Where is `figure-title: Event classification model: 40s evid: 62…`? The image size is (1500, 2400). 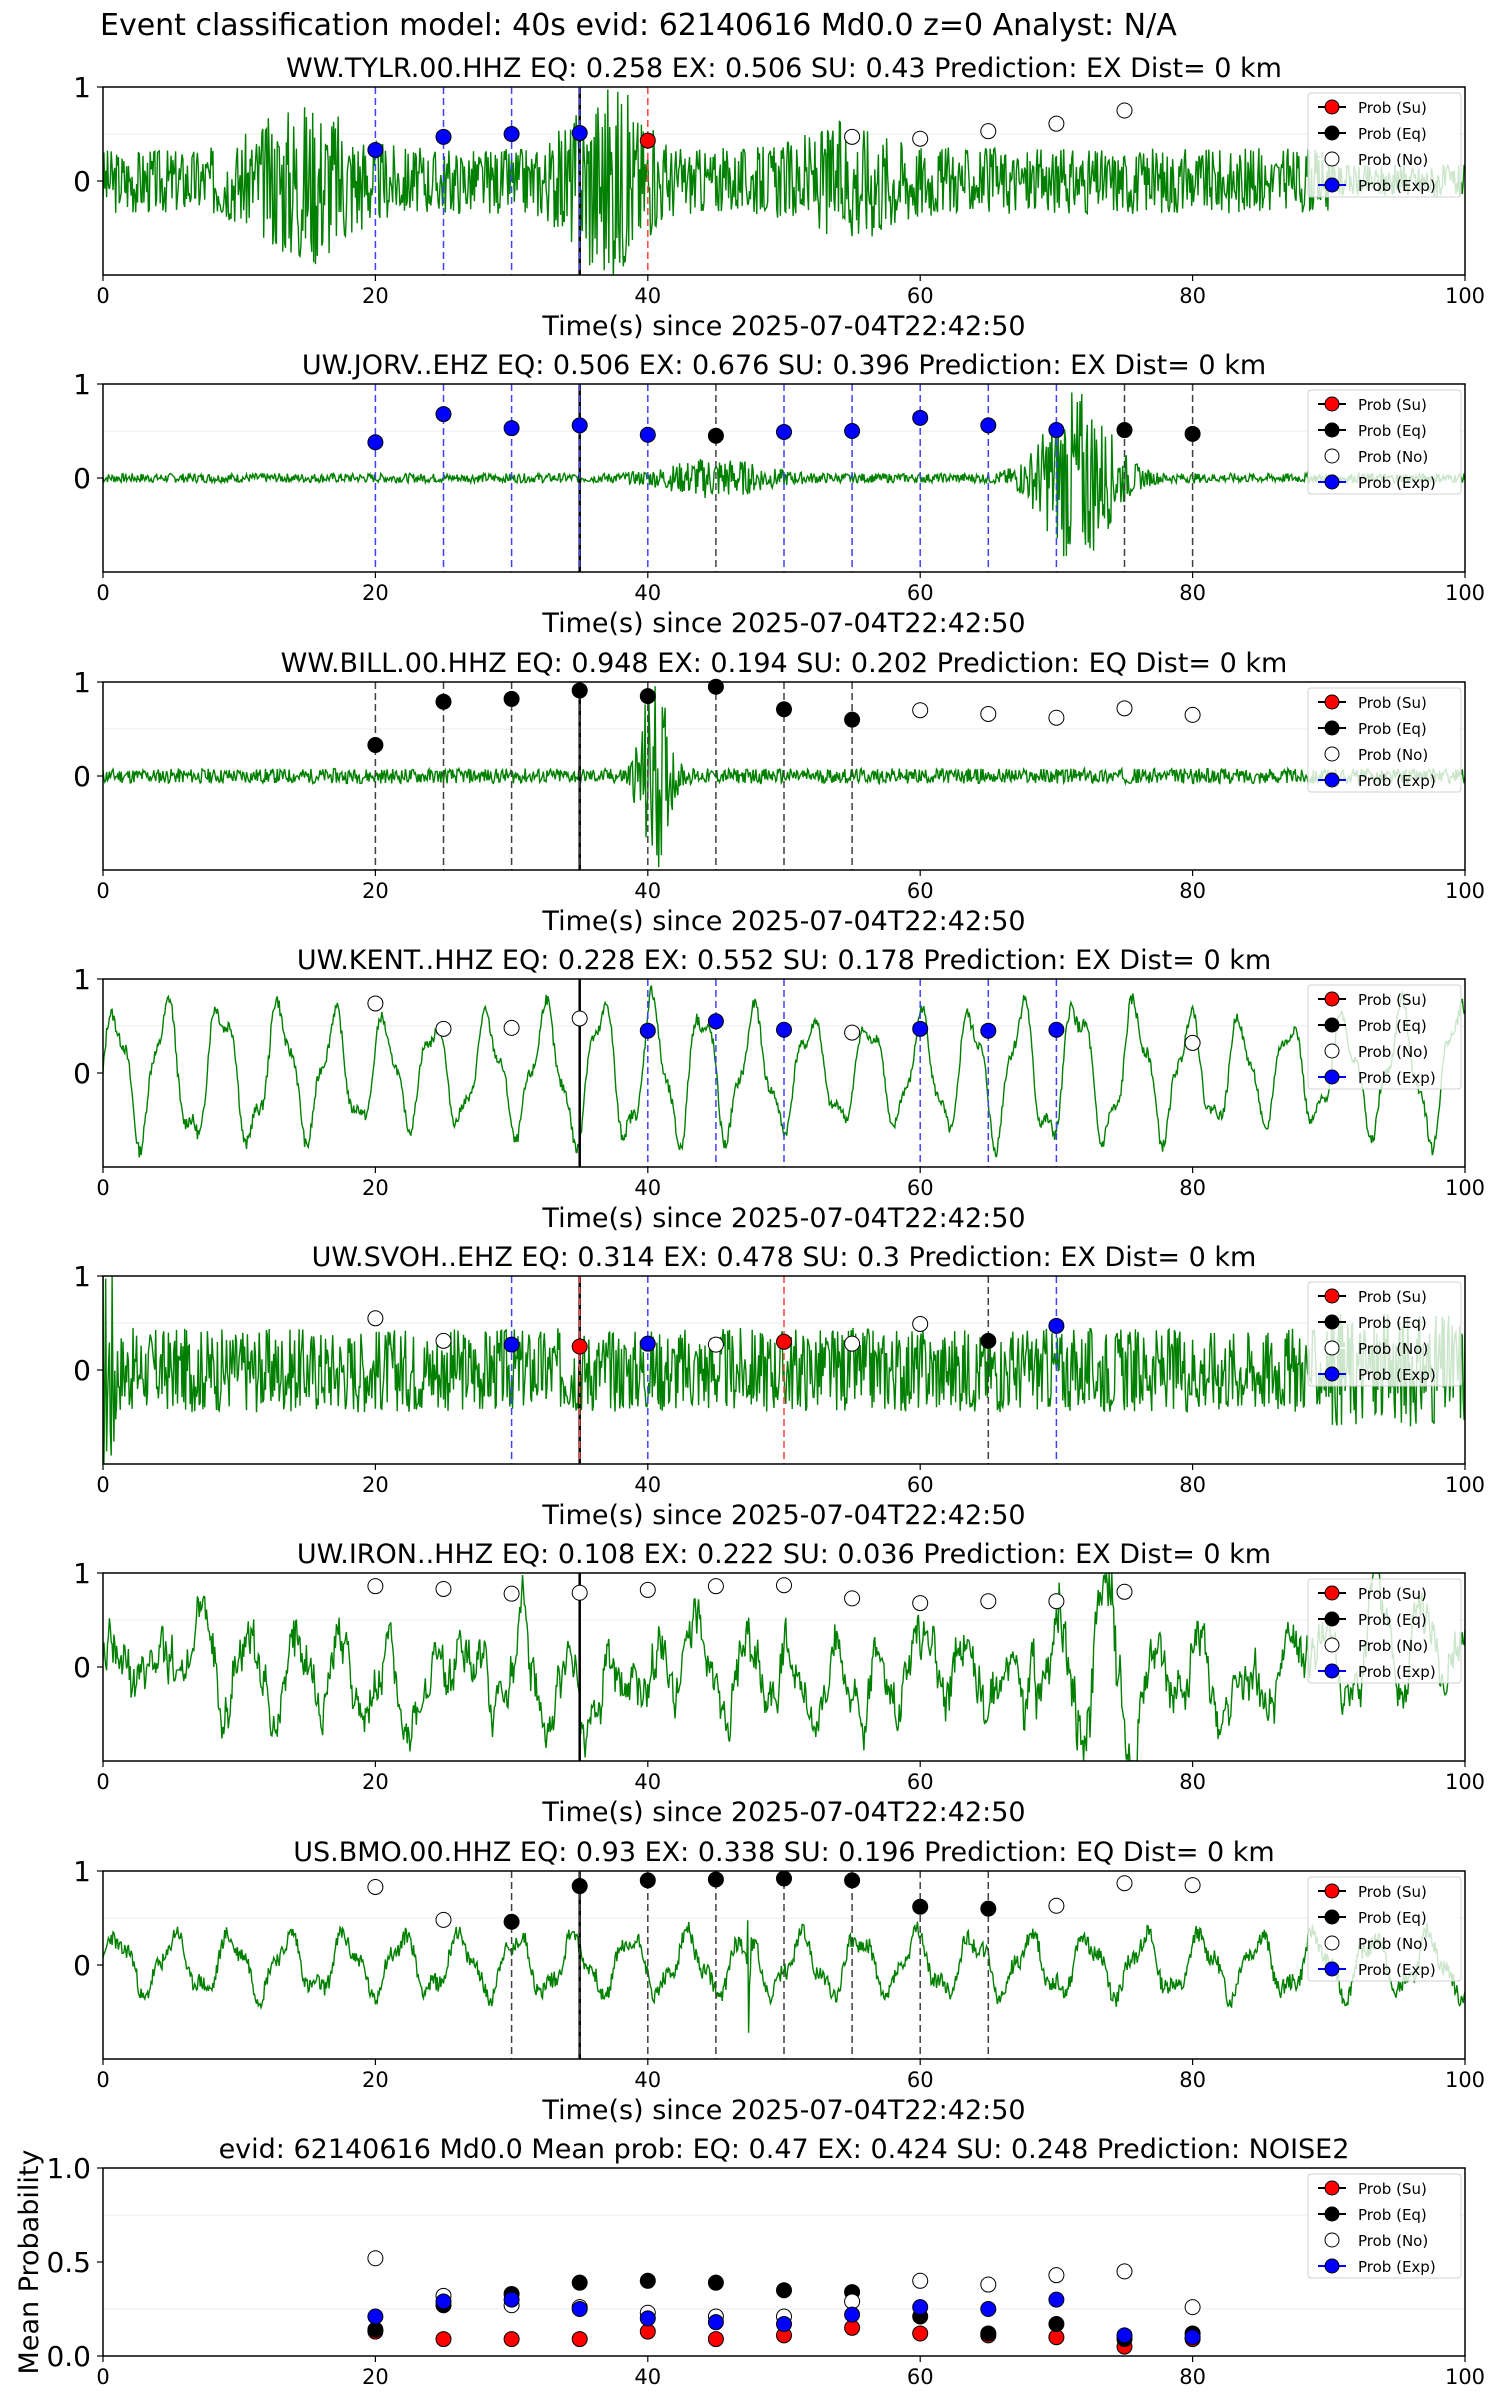
figure-title: Event classification model: 40s evid: 62… is located at coordinates (638, 25).